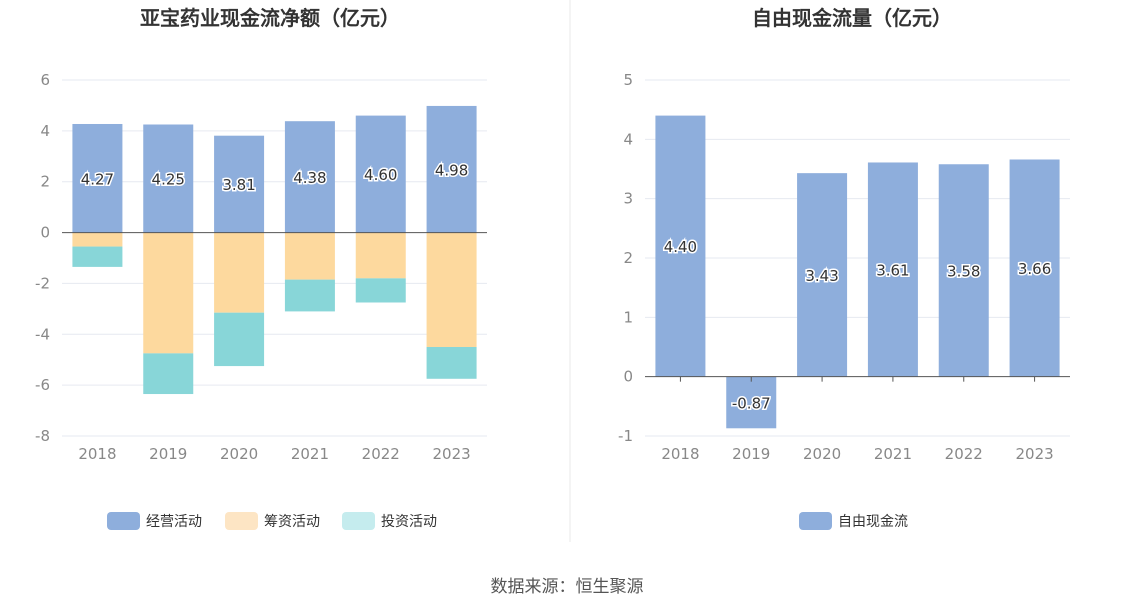  I want to click on data-labels: 4.27 4.25 3.81 4.38 4.60 4.98, so click(274, 178).